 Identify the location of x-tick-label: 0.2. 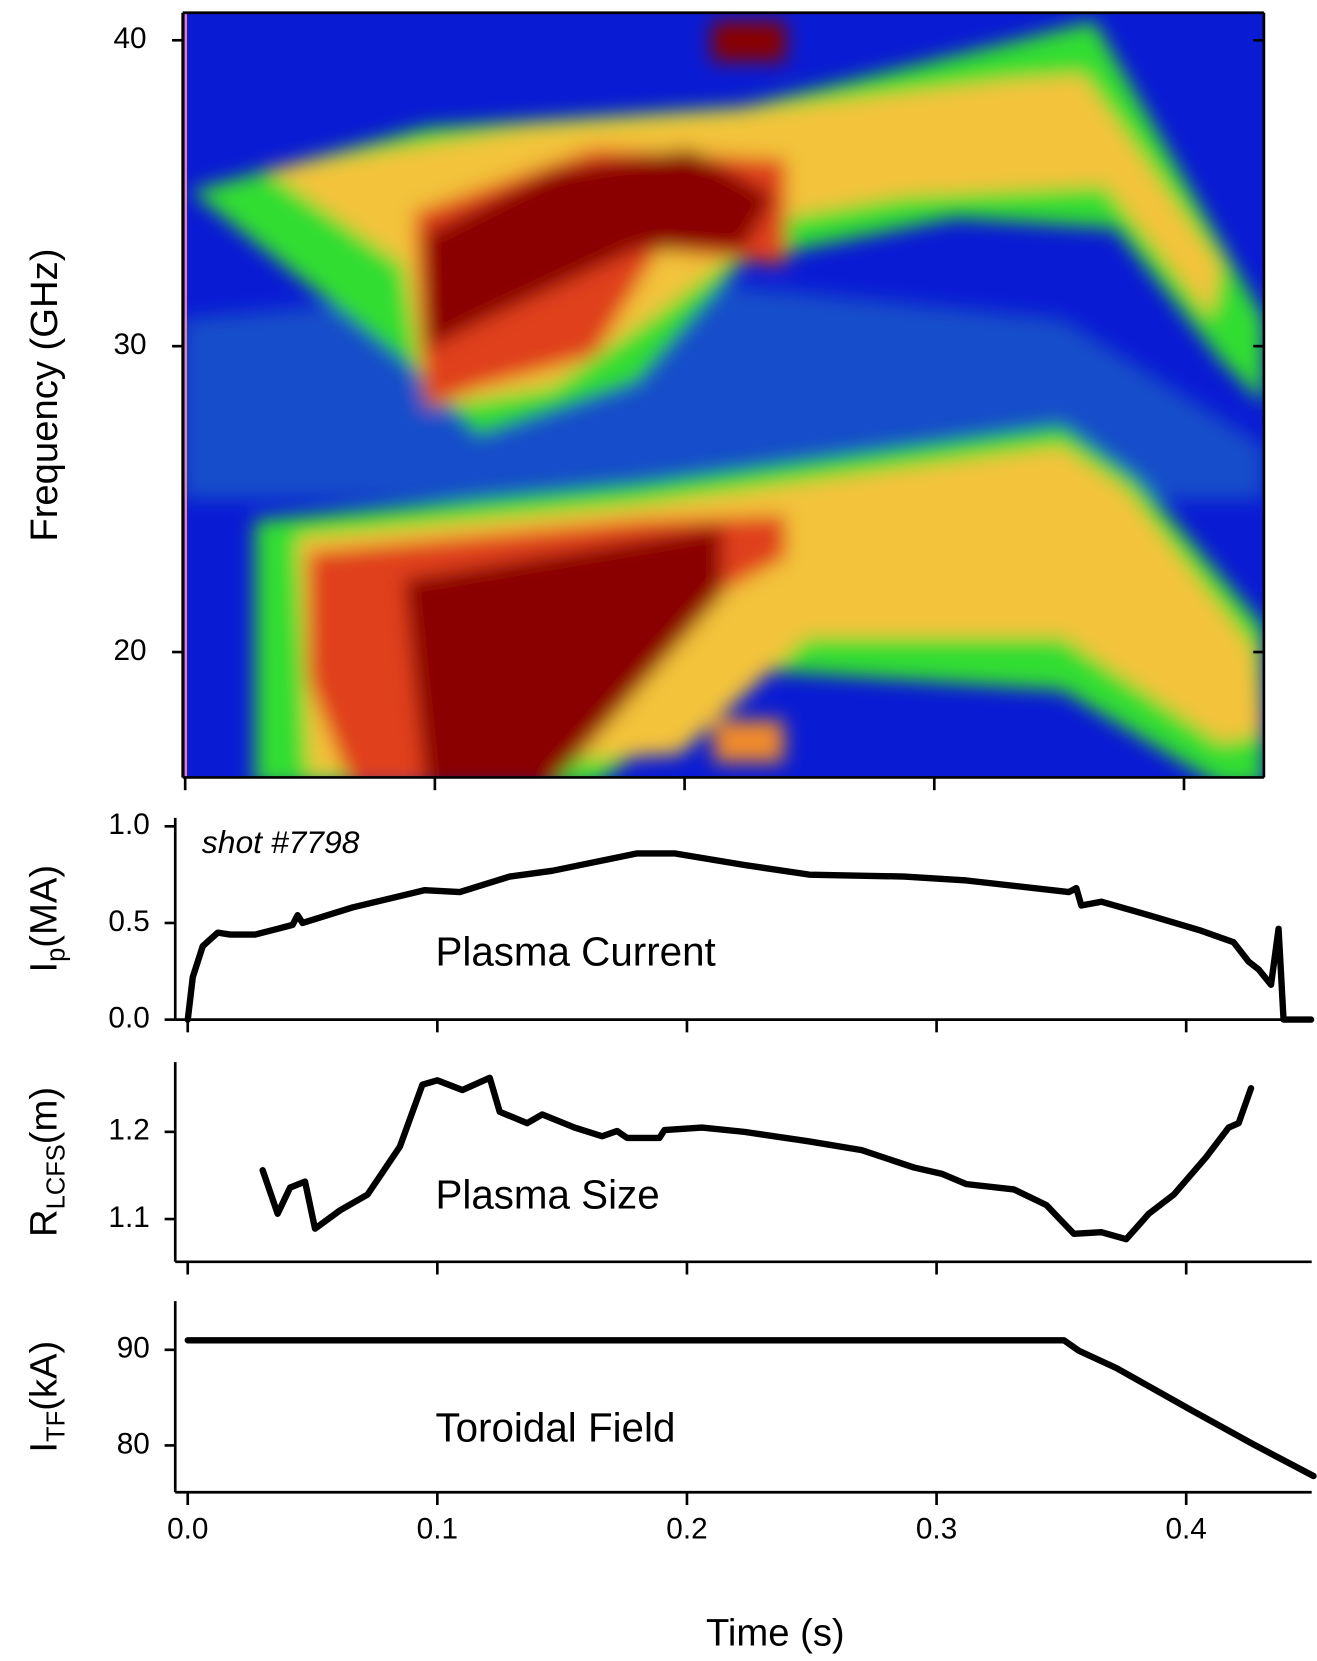
(686, 1528).